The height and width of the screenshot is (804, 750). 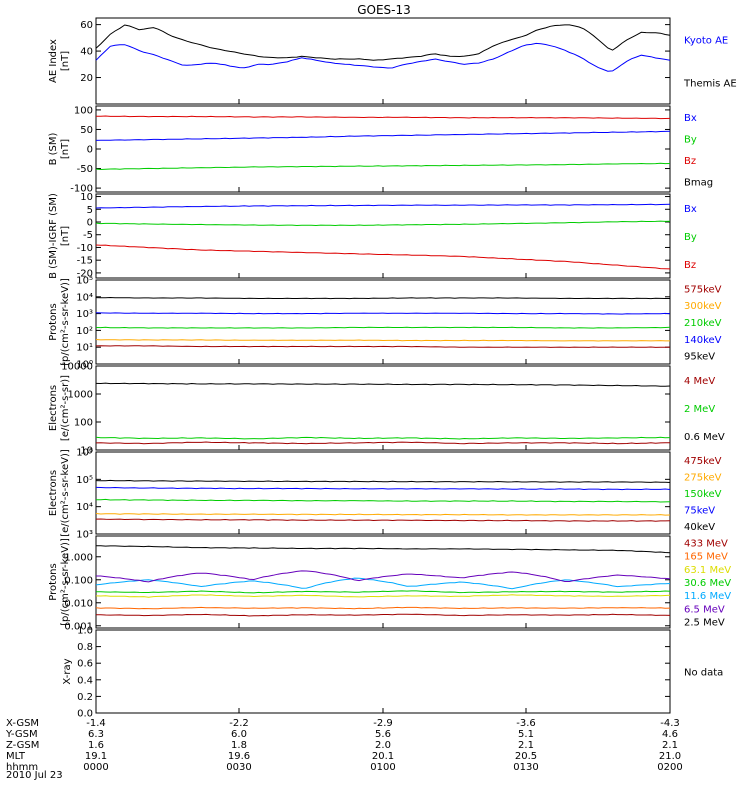 What do you see at coordinates (238, 767) in the screenshot?
I see `ephemeris-value: 0030` at bounding box center [238, 767].